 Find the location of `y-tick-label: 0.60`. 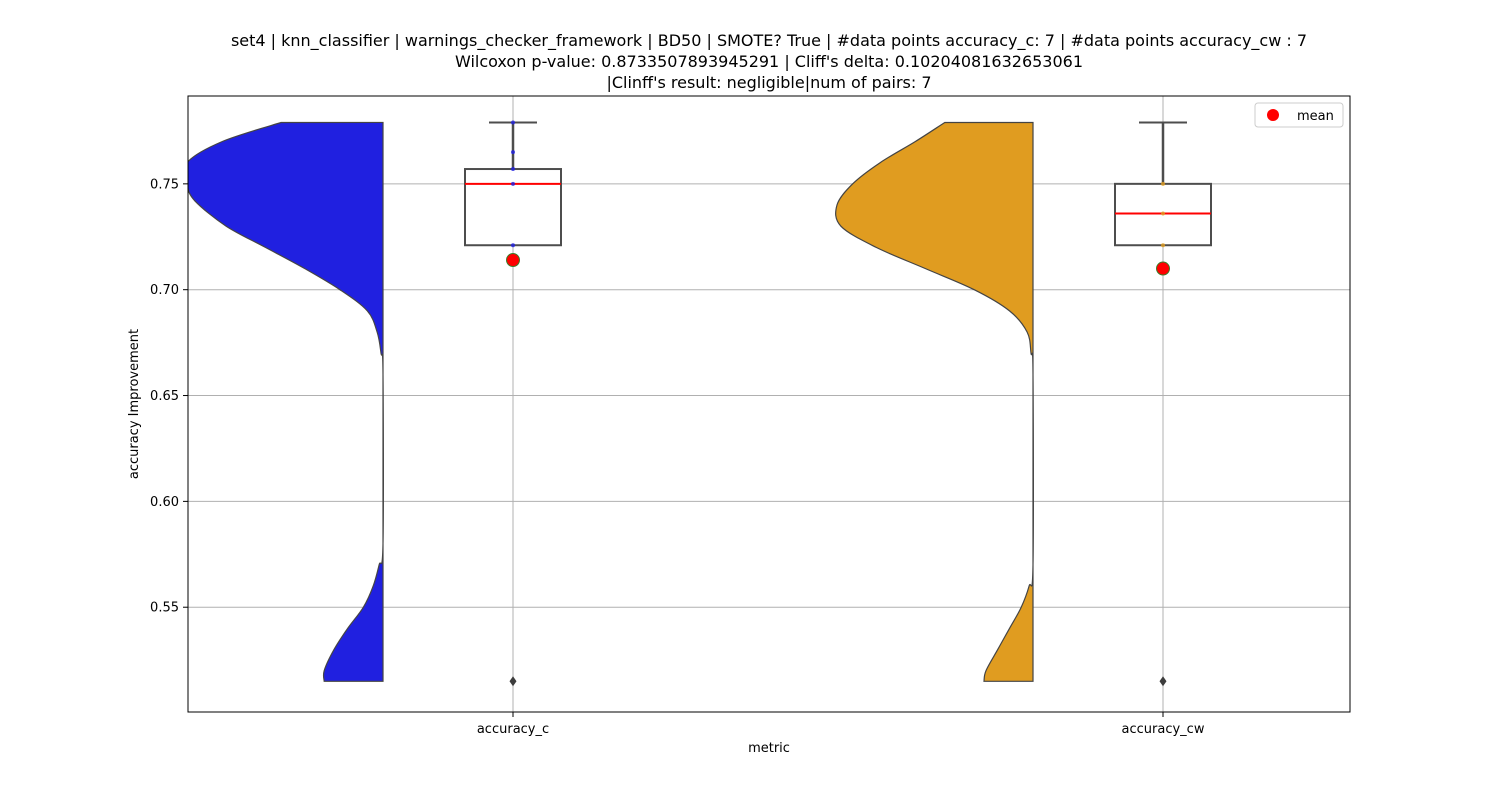

y-tick-label: 0.60 is located at coordinates (164, 502).